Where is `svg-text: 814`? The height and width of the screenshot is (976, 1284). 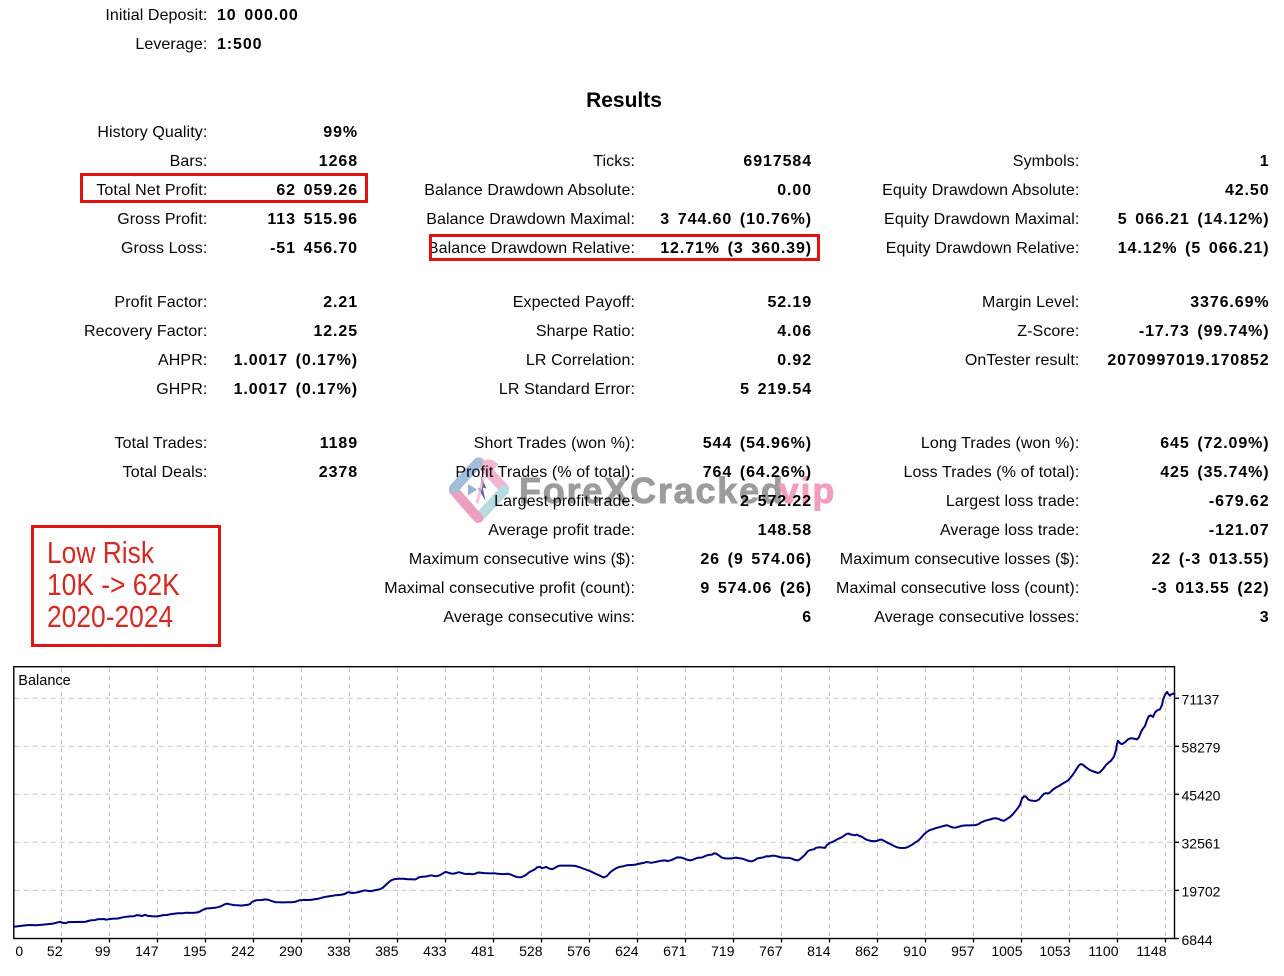 svg-text: 814 is located at coordinates (819, 951).